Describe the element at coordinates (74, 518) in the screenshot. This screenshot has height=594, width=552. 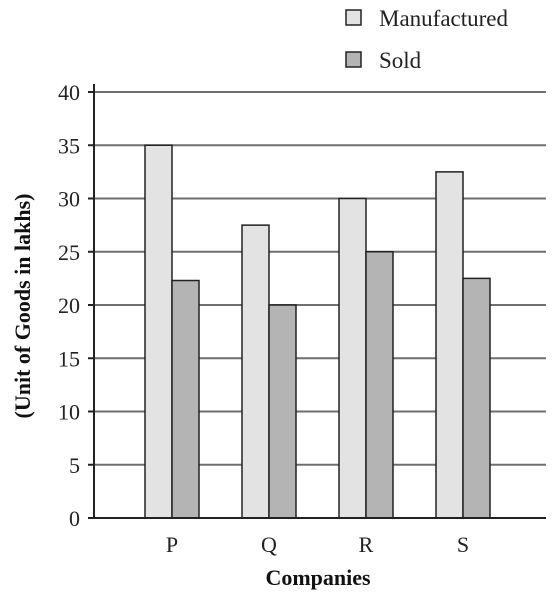
I see `y-tick-label: 0` at that location.